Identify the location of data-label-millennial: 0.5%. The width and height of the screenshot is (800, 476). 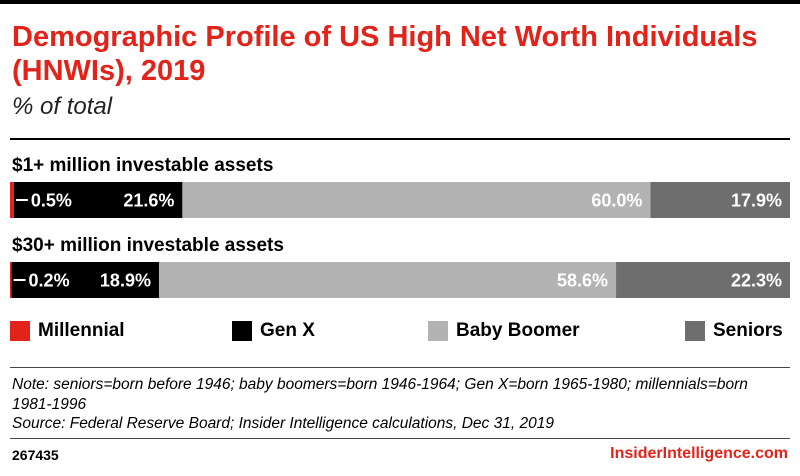
(51, 201).